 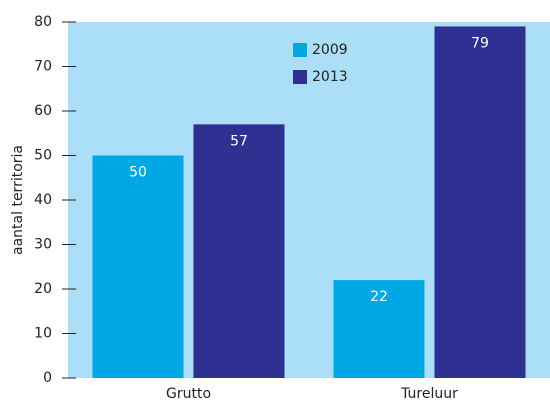 What do you see at coordinates (429, 394) in the screenshot?
I see `x-tick-label: Tureluur` at bounding box center [429, 394].